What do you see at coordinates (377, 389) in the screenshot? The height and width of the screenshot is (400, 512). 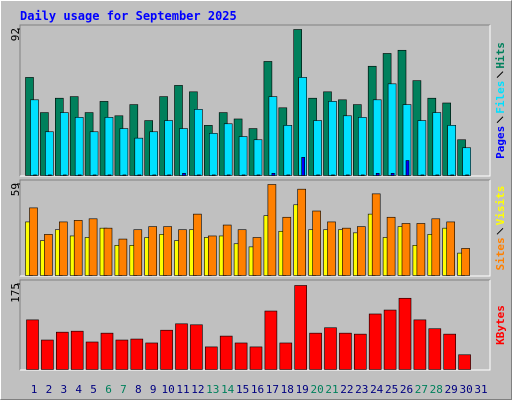 I see `x-tick-label: 24` at bounding box center [377, 389].